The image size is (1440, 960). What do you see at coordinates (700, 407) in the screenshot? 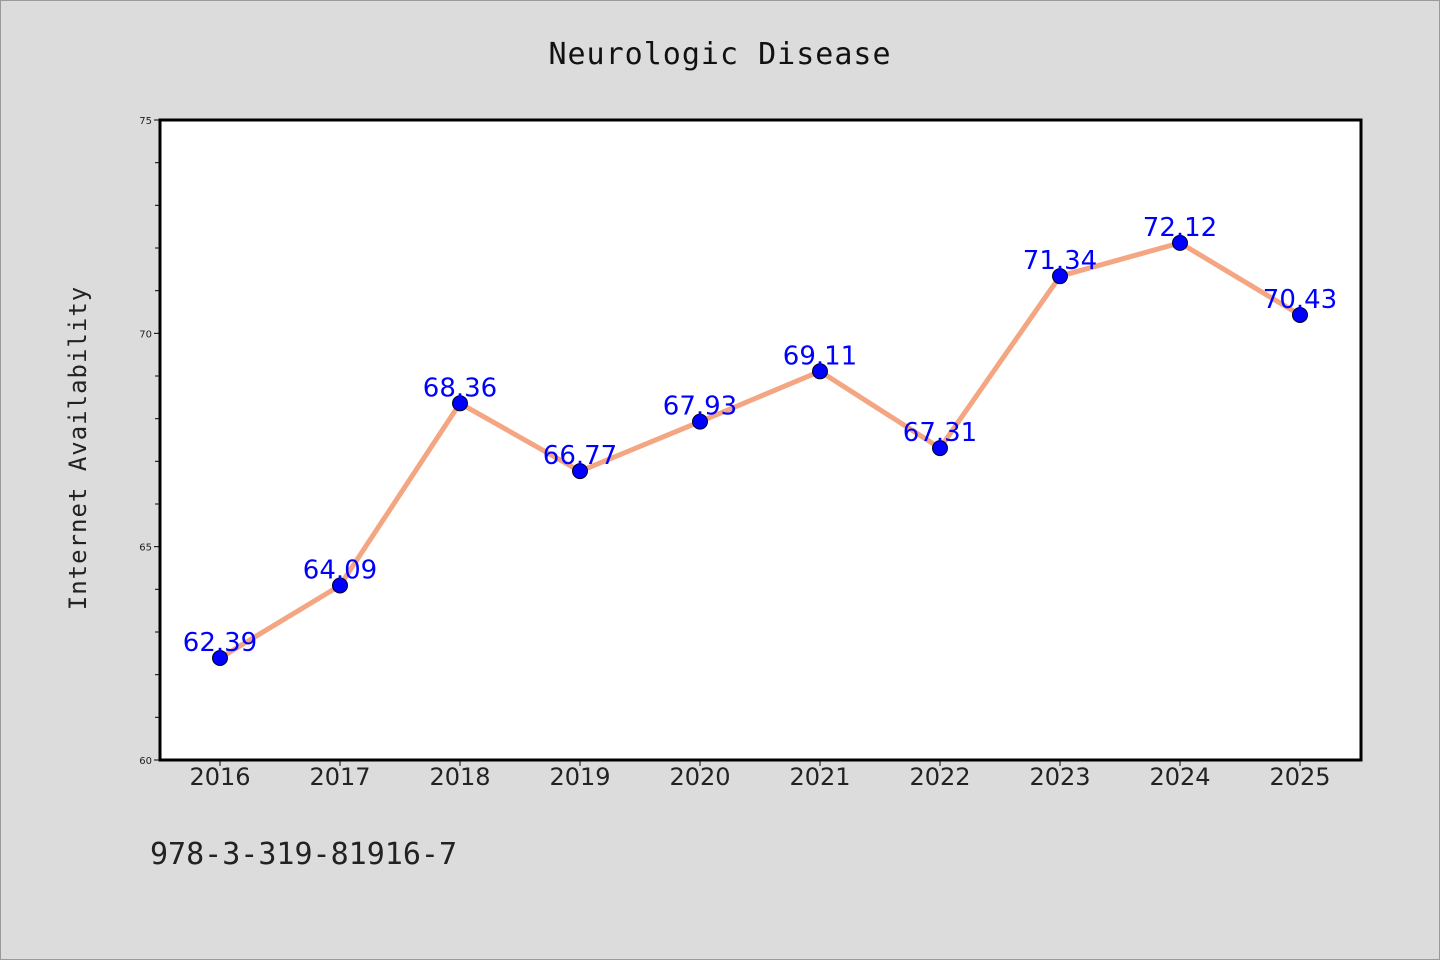
I see `data-label: 67.93` at bounding box center [700, 407].